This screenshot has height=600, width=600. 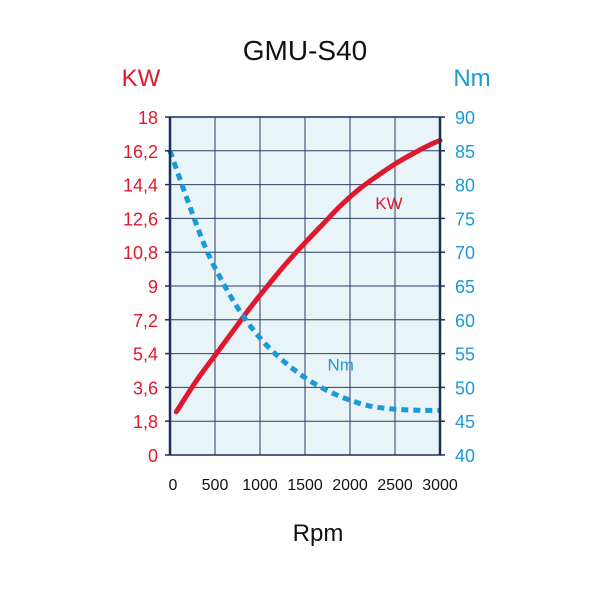 I want to click on right-tick-label: 45, so click(x=465, y=422).